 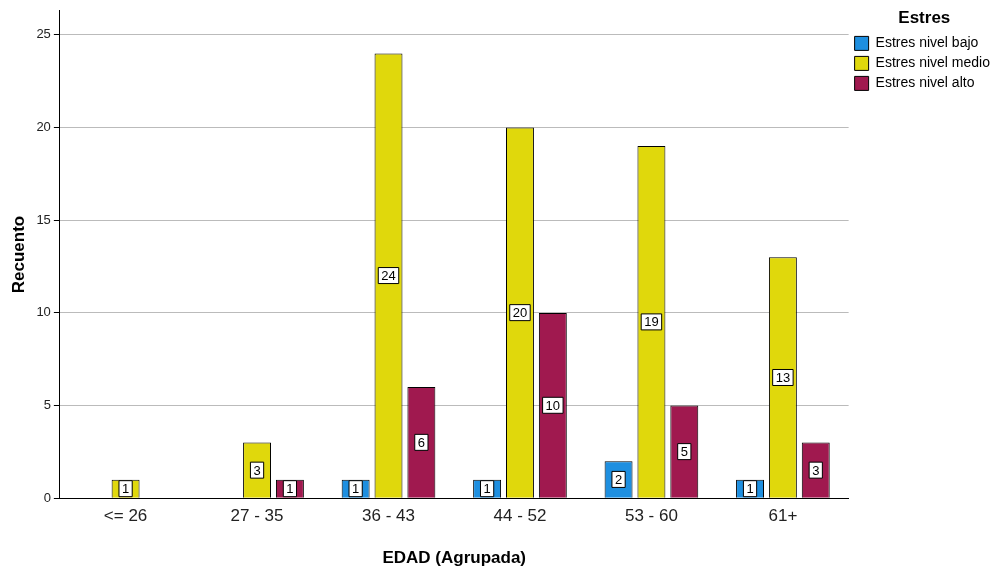 What do you see at coordinates (651, 516) in the screenshot?
I see `x-tick-label: 53 - 60` at bounding box center [651, 516].